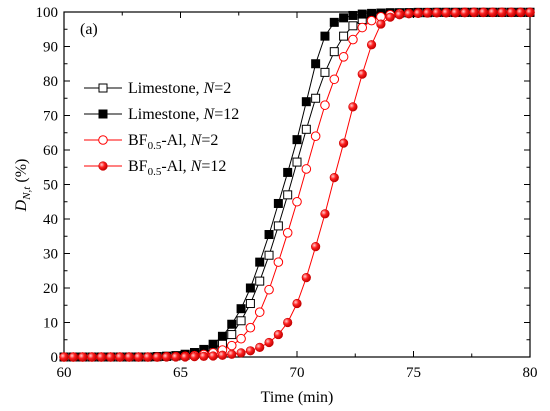 This screenshot has height=411, width=550. I want to click on y-tick-label: 10, so click(50, 324).